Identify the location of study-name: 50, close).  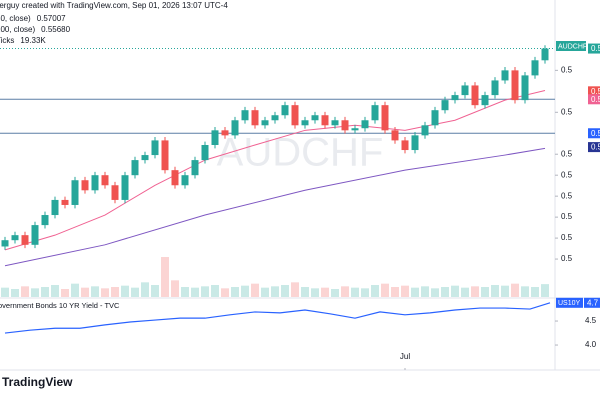
(15, 18).